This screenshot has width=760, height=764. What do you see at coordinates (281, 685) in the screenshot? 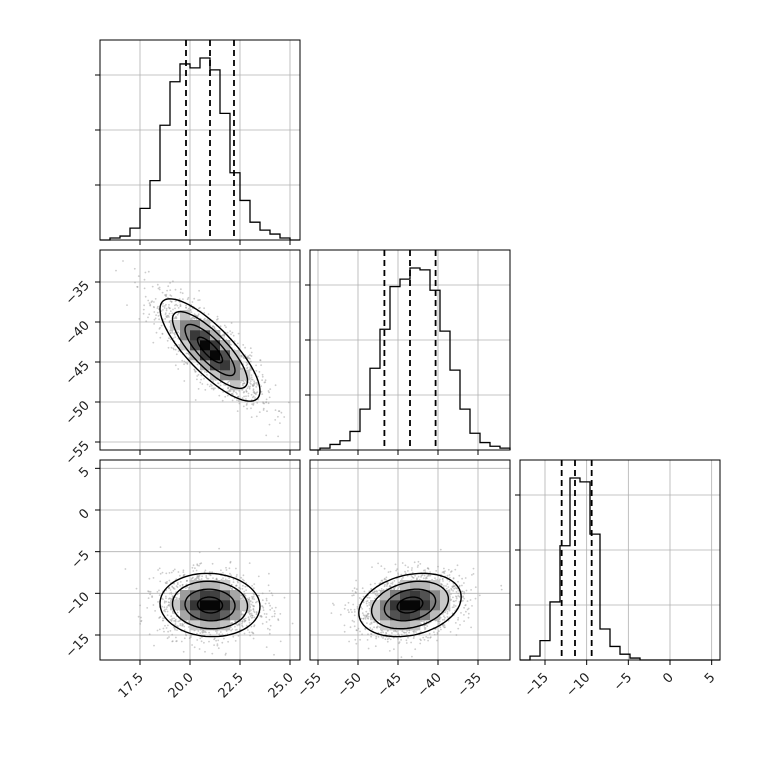
I see `x-tick-label: 25.0` at bounding box center [281, 685].